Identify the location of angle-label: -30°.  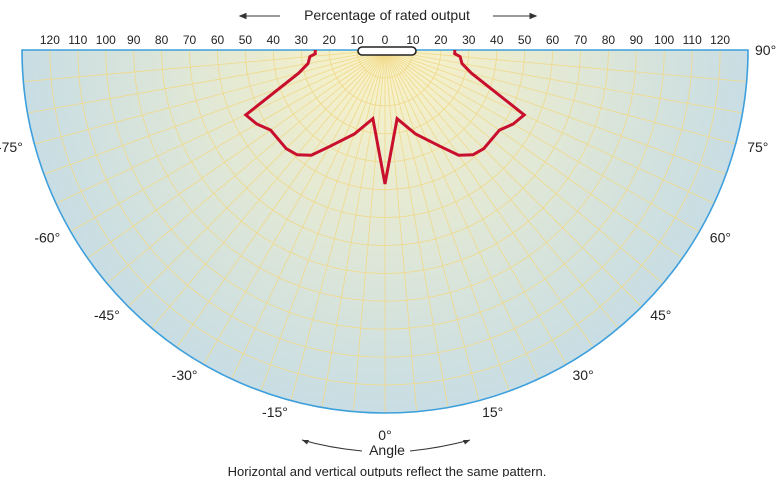
(185, 375).